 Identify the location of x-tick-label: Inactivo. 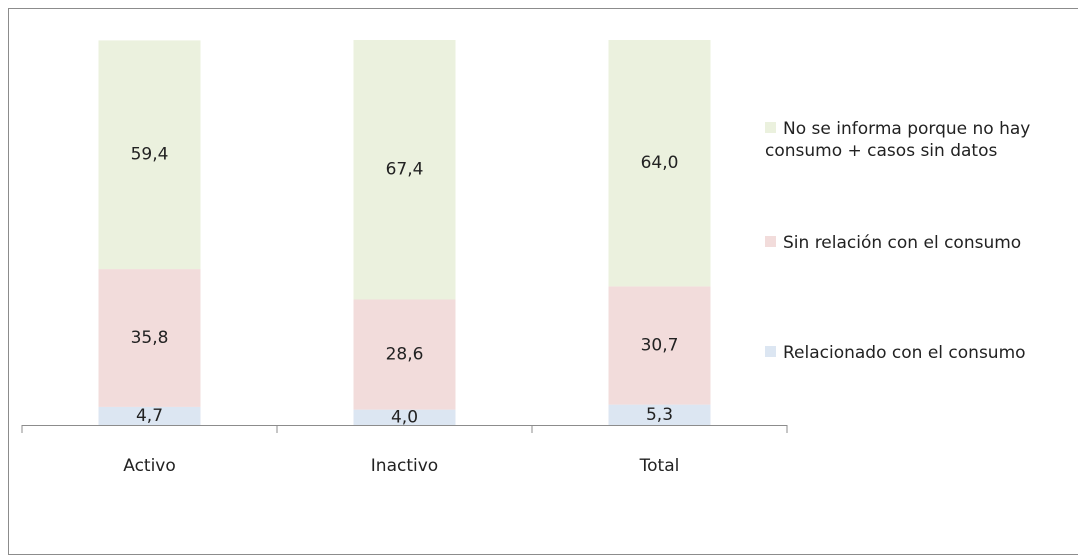
(404, 466).